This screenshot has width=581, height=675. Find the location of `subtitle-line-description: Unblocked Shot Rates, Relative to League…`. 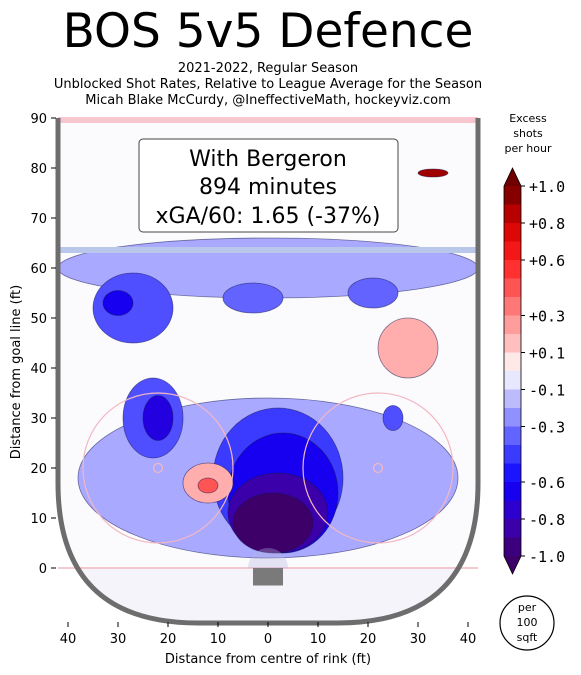

subtitle-line-description: Unblocked Shot Rates, Relative to League… is located at coordinates (268, 84).